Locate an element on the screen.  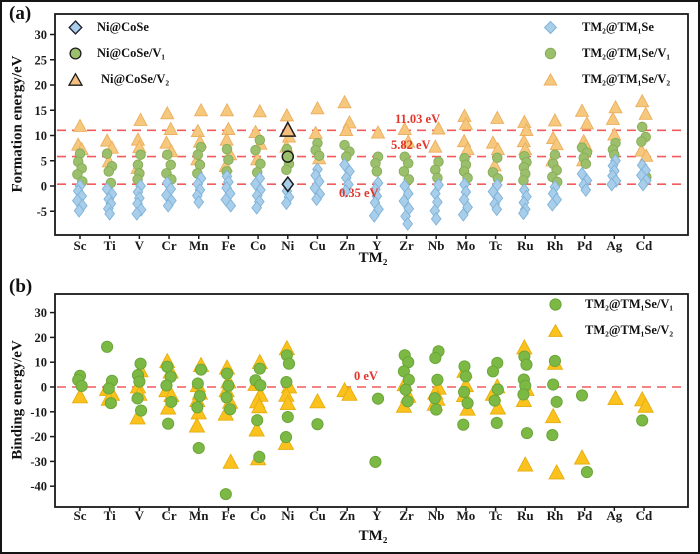
legend-item-ni-cose-v2: Ni@CoSe/V₂ is located at coordinates (118, 79).